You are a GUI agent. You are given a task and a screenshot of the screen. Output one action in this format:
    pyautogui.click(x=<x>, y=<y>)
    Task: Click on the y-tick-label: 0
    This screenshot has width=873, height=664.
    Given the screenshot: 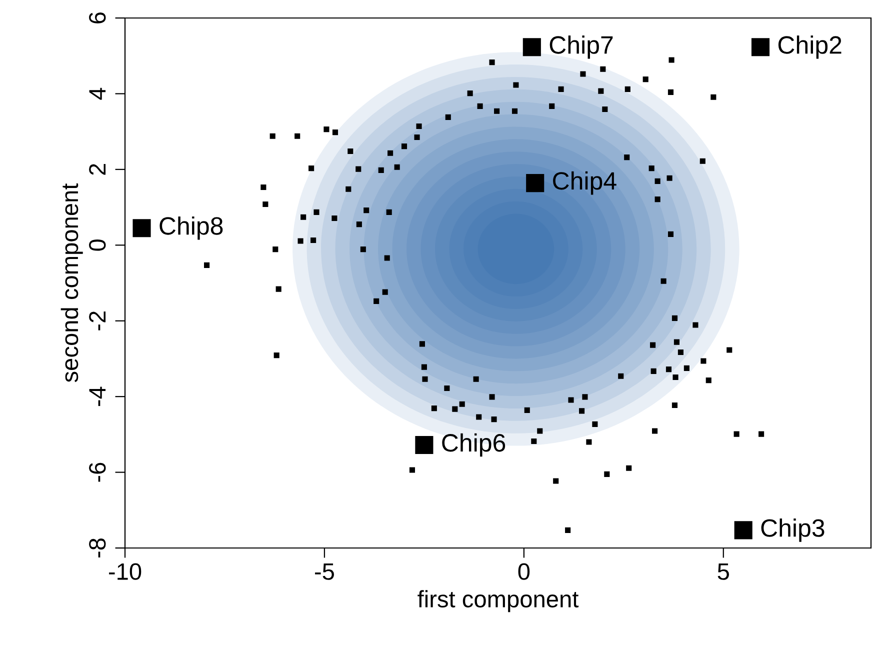 What is the action you would take?
    pyautogui.click(x=97, y=245)
    